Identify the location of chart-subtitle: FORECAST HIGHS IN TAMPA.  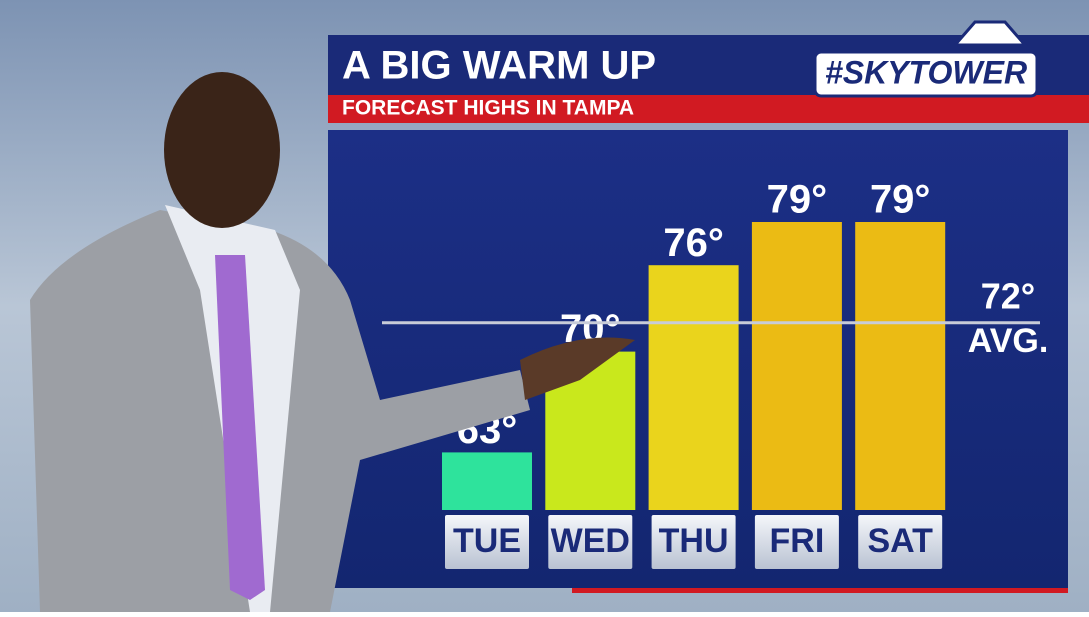
(488, 108).